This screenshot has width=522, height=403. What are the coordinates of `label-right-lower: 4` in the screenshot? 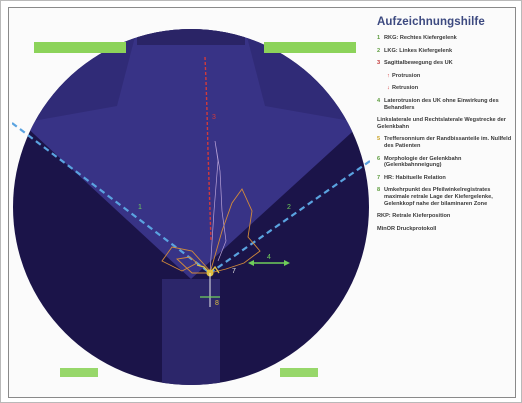 It's located at (269, 257).